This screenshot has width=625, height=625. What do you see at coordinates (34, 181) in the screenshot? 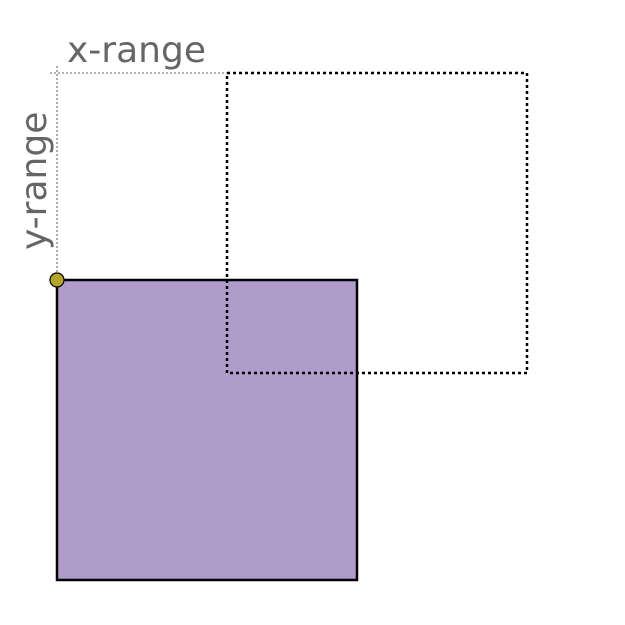
I see `y-range-label: y-range` at bounding box center [34, 181].